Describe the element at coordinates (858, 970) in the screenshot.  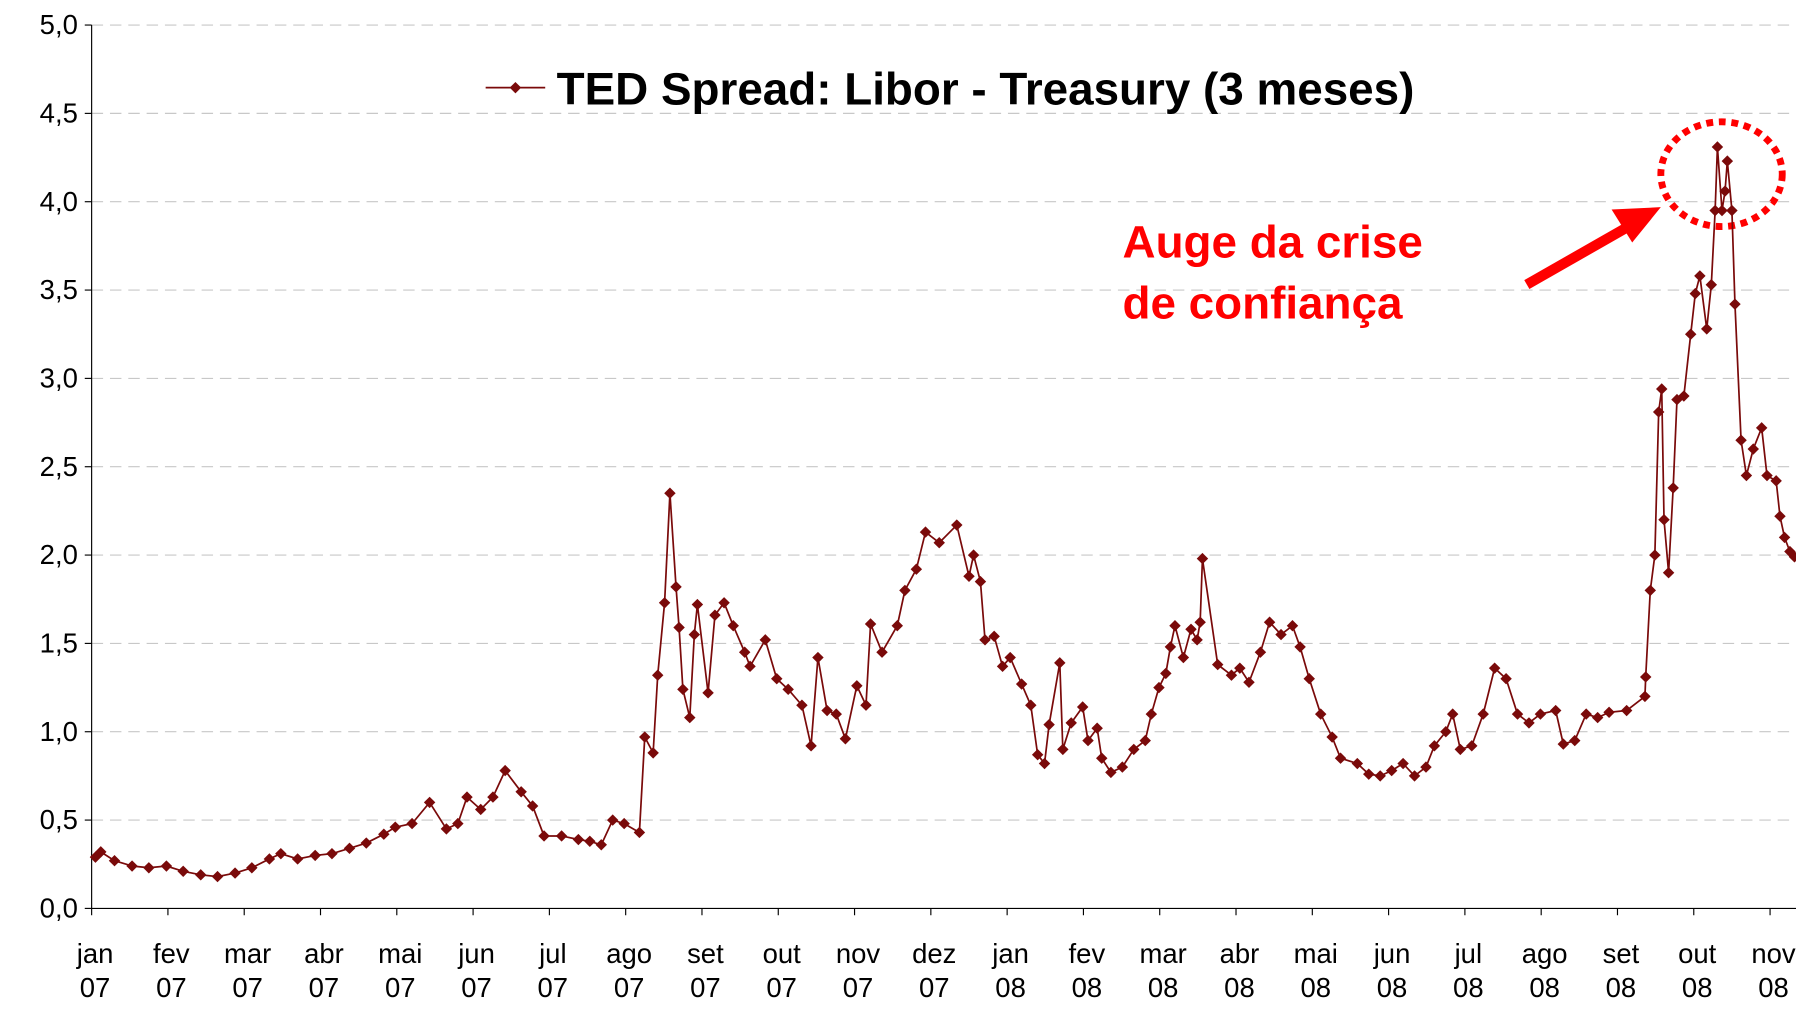
I see `x-tick-label: nov 07` at that location.